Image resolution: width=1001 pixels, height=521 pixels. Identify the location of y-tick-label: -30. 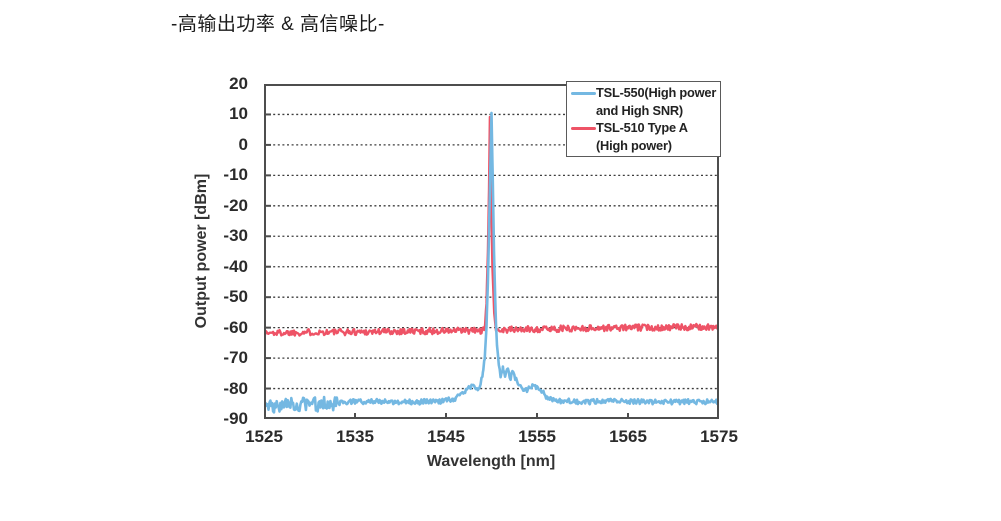
(235, 235).